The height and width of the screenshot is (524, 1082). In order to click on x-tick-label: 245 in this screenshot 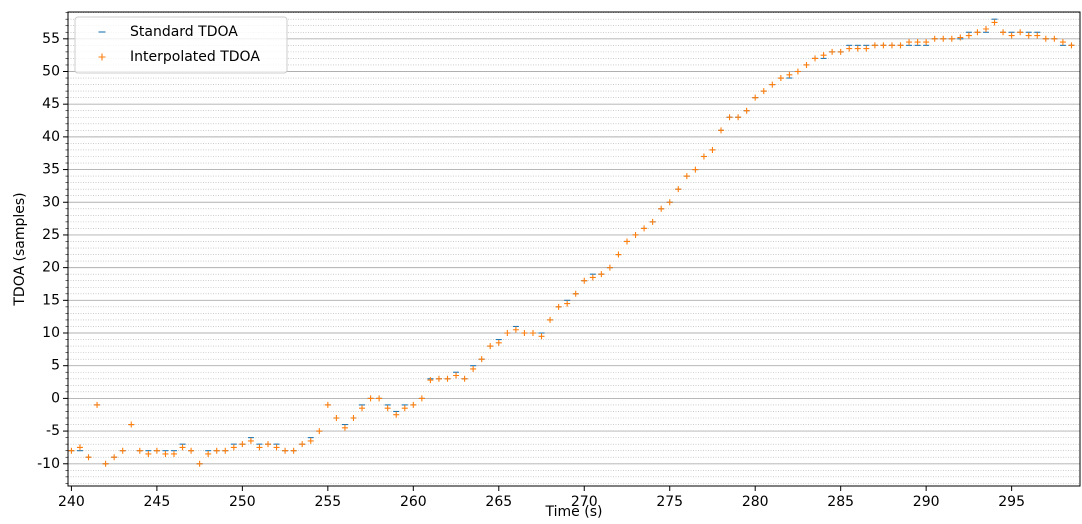, I will do `click(157, 502)`.